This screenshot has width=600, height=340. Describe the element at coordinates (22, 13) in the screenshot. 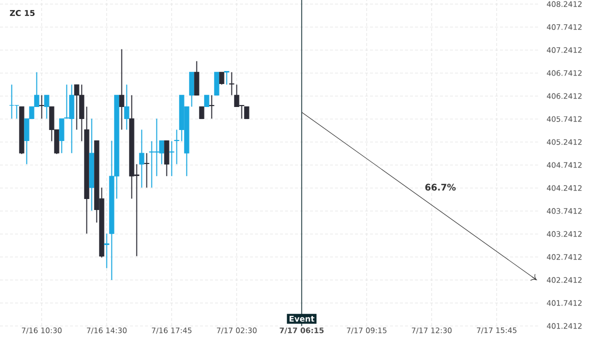

I see `text: ZC 15` at that location.